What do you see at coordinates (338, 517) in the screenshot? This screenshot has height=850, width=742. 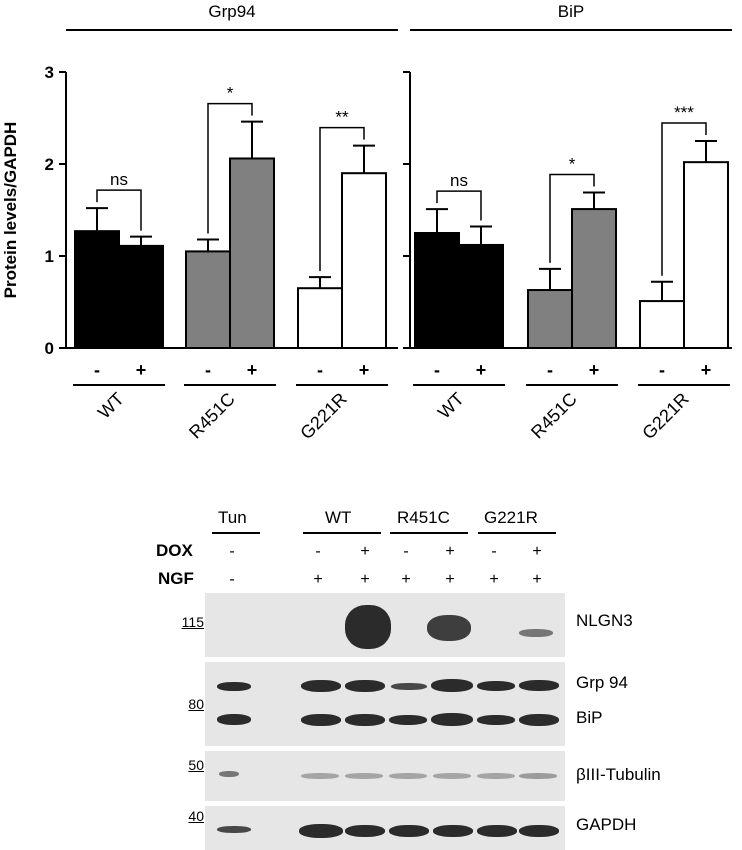 I see `blot-group-label-wt: WT` at bounding box center [338, 517].